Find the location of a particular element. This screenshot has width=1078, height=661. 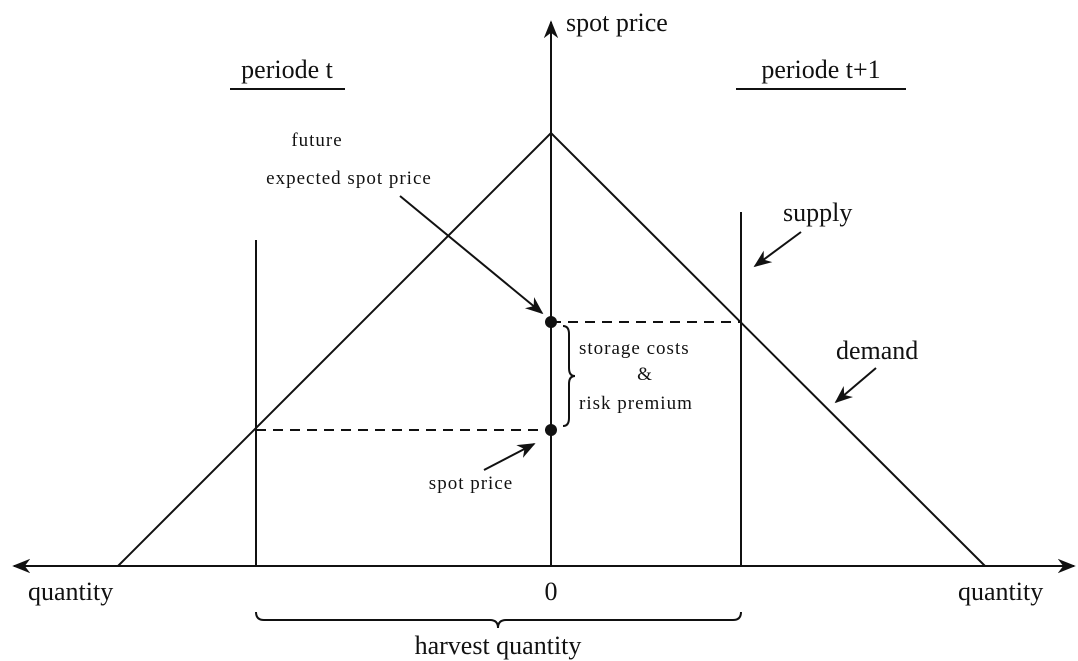

x-right-label: quantity is located at coordinates (1000, 591).